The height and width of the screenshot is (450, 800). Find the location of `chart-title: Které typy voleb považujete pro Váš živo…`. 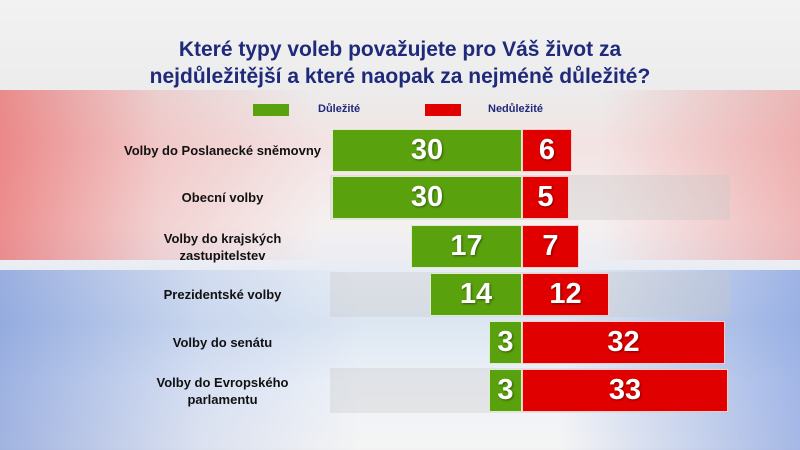

chart-title: Které typy voleb považujete pro Váš živo… is located at coordinates (400, 63).